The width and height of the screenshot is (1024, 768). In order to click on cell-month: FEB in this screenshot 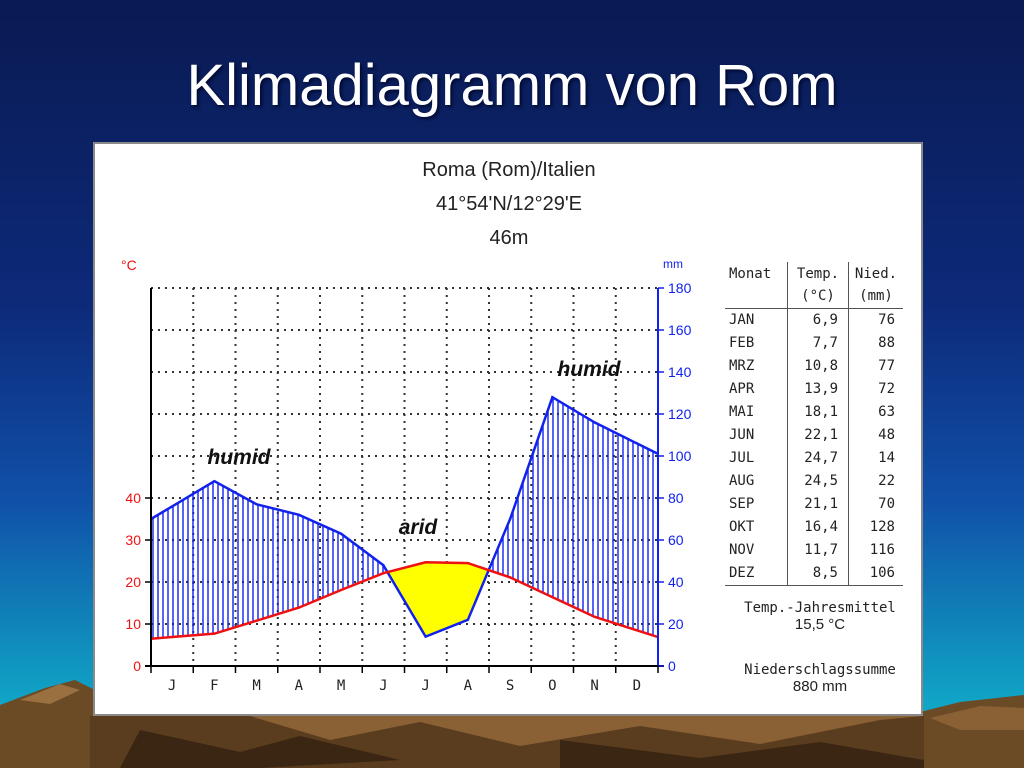, I will do `click(756, 343)`.